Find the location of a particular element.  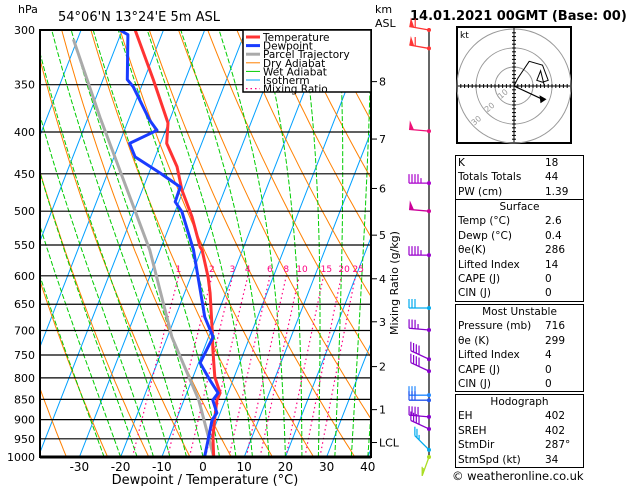

x-tick-label: 0 is located at coordinates (203, 467).